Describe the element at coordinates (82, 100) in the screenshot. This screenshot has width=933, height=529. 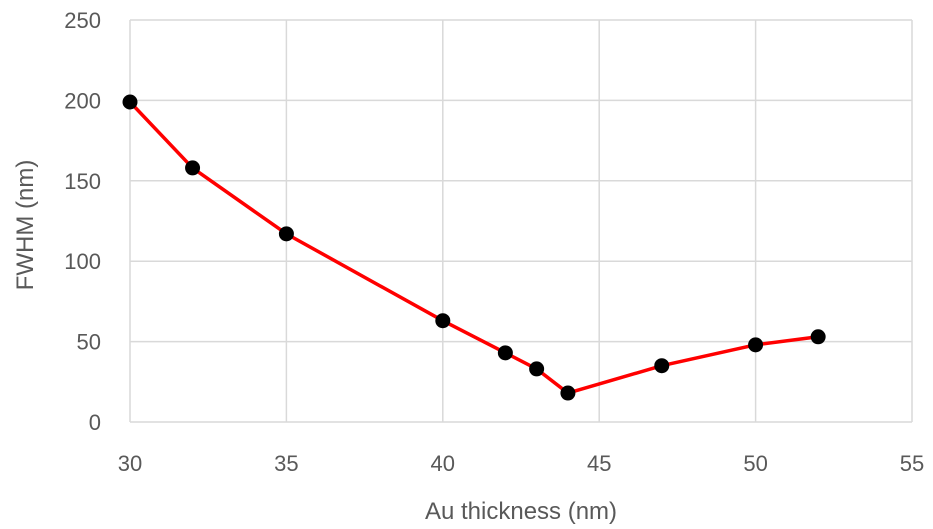
I see `y-tick-label: 200` at that location.